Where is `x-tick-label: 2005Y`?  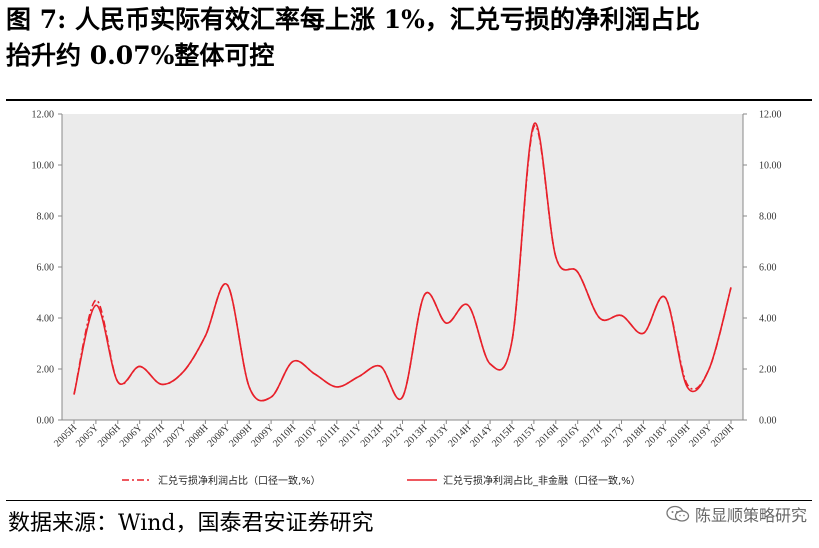 x-tick-label: 2005Y is located at coordinates (87, 435).